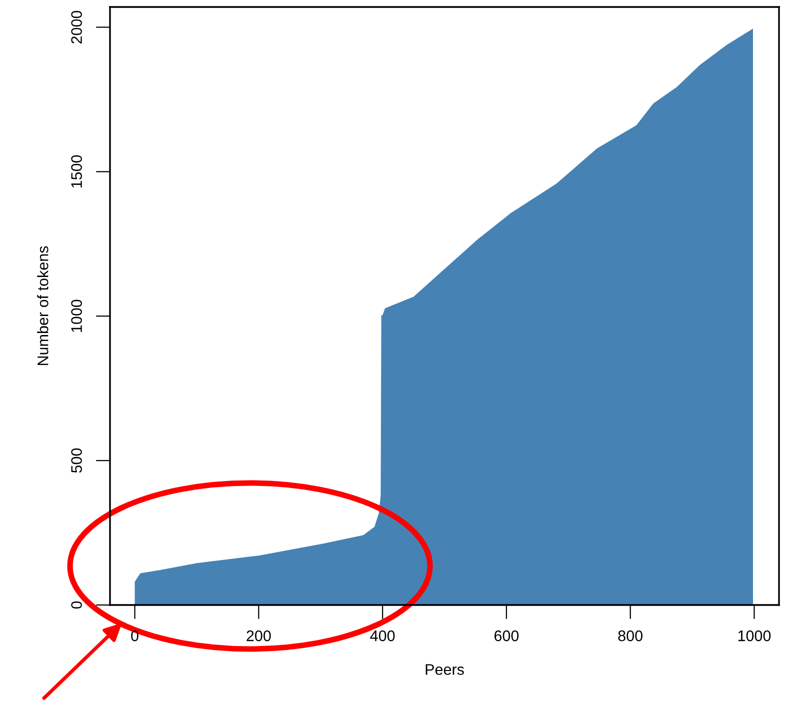 This screenshot has height=701, width=793. What do you see at coordinates (754, 636) in the screenshot?
I see `x-tick-label: 1000` at bounding box center [754, 636].